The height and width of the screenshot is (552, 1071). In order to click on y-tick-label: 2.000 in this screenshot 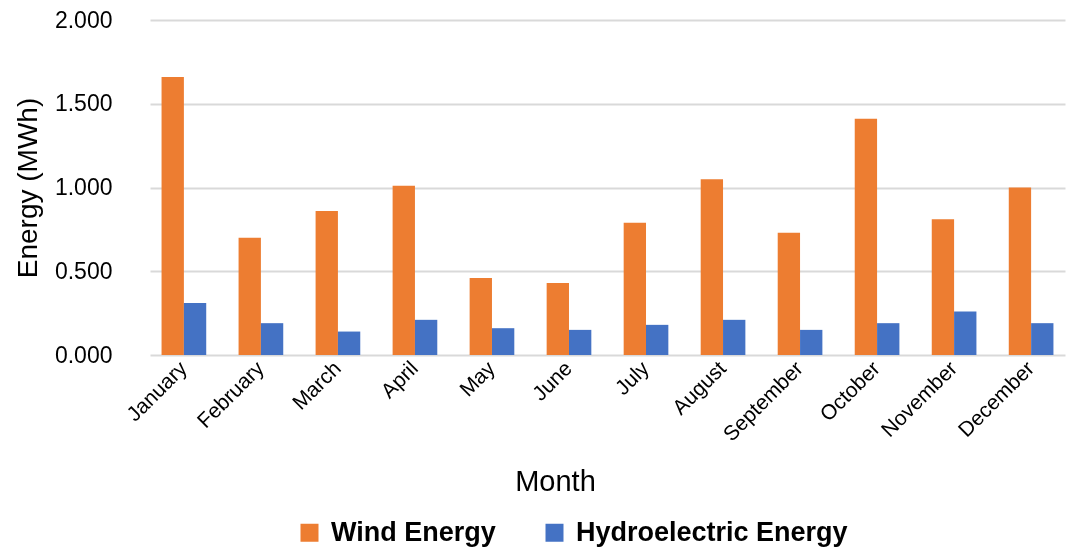, I will do `click(83, 19)`.